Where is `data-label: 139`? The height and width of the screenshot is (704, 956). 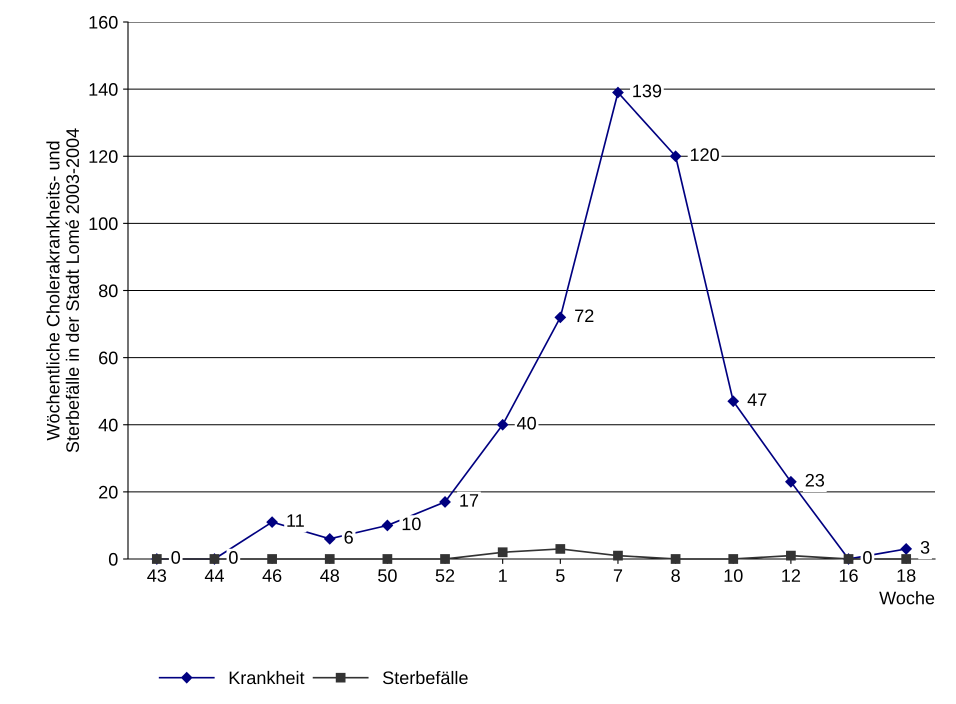
data-label: 139 is located at coordinates (647, 91).